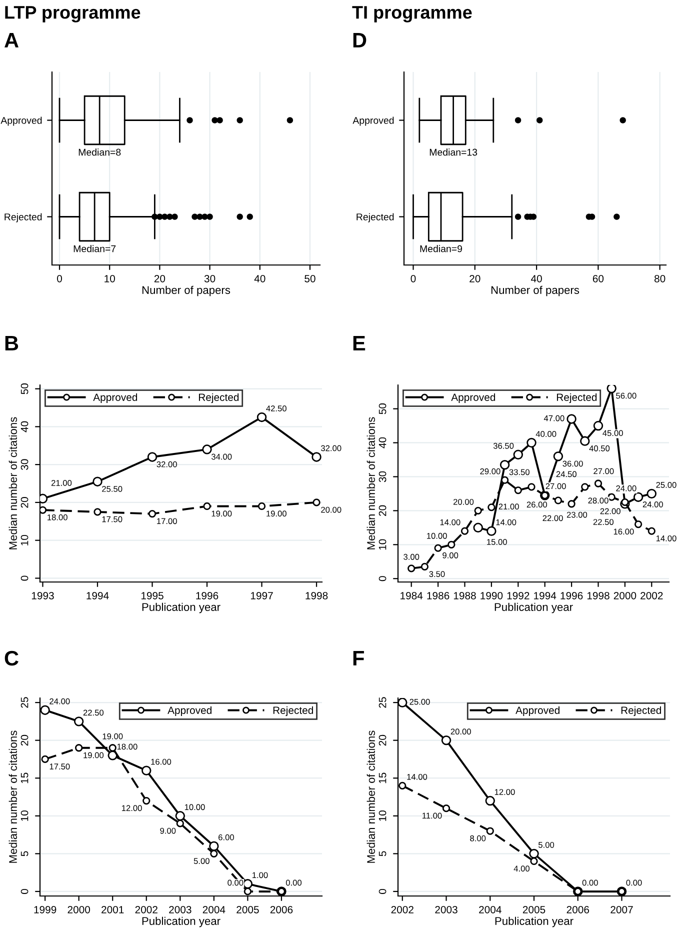 The width and height of the screenshot is (682, 940). I want to click on chart-title: F, so click(358, 658).